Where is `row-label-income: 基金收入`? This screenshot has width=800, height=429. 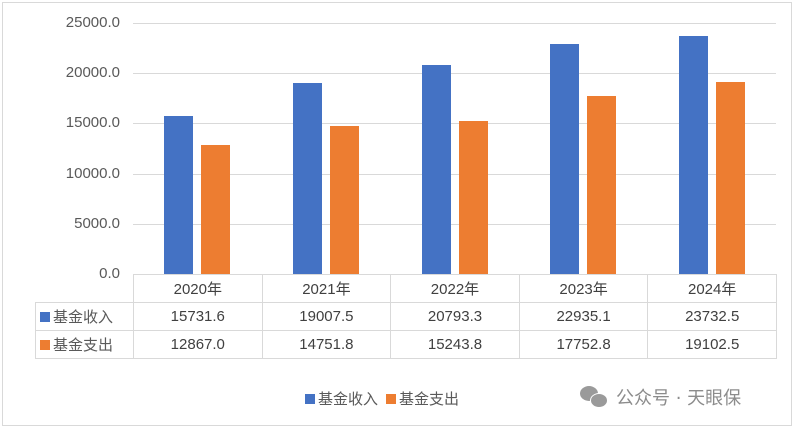
row-label-income: 基金收入 is located at coordinates (84, 316).